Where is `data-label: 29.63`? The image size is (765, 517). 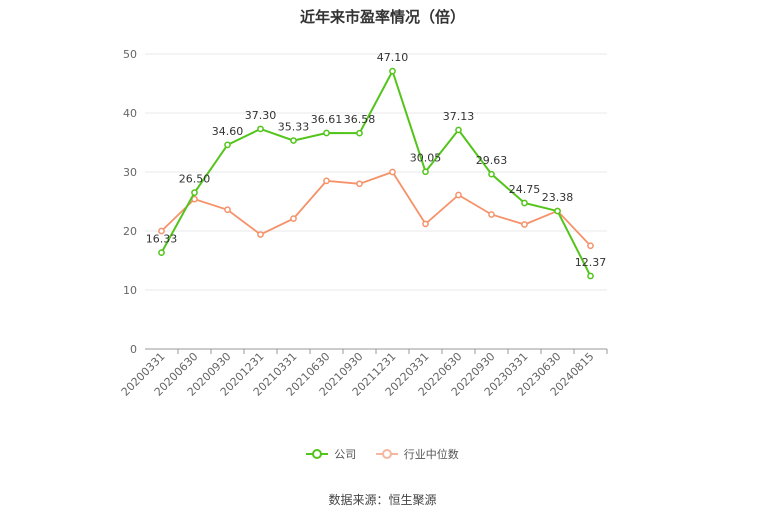 data-label: 29.63 is located at coordinates (492, 160).